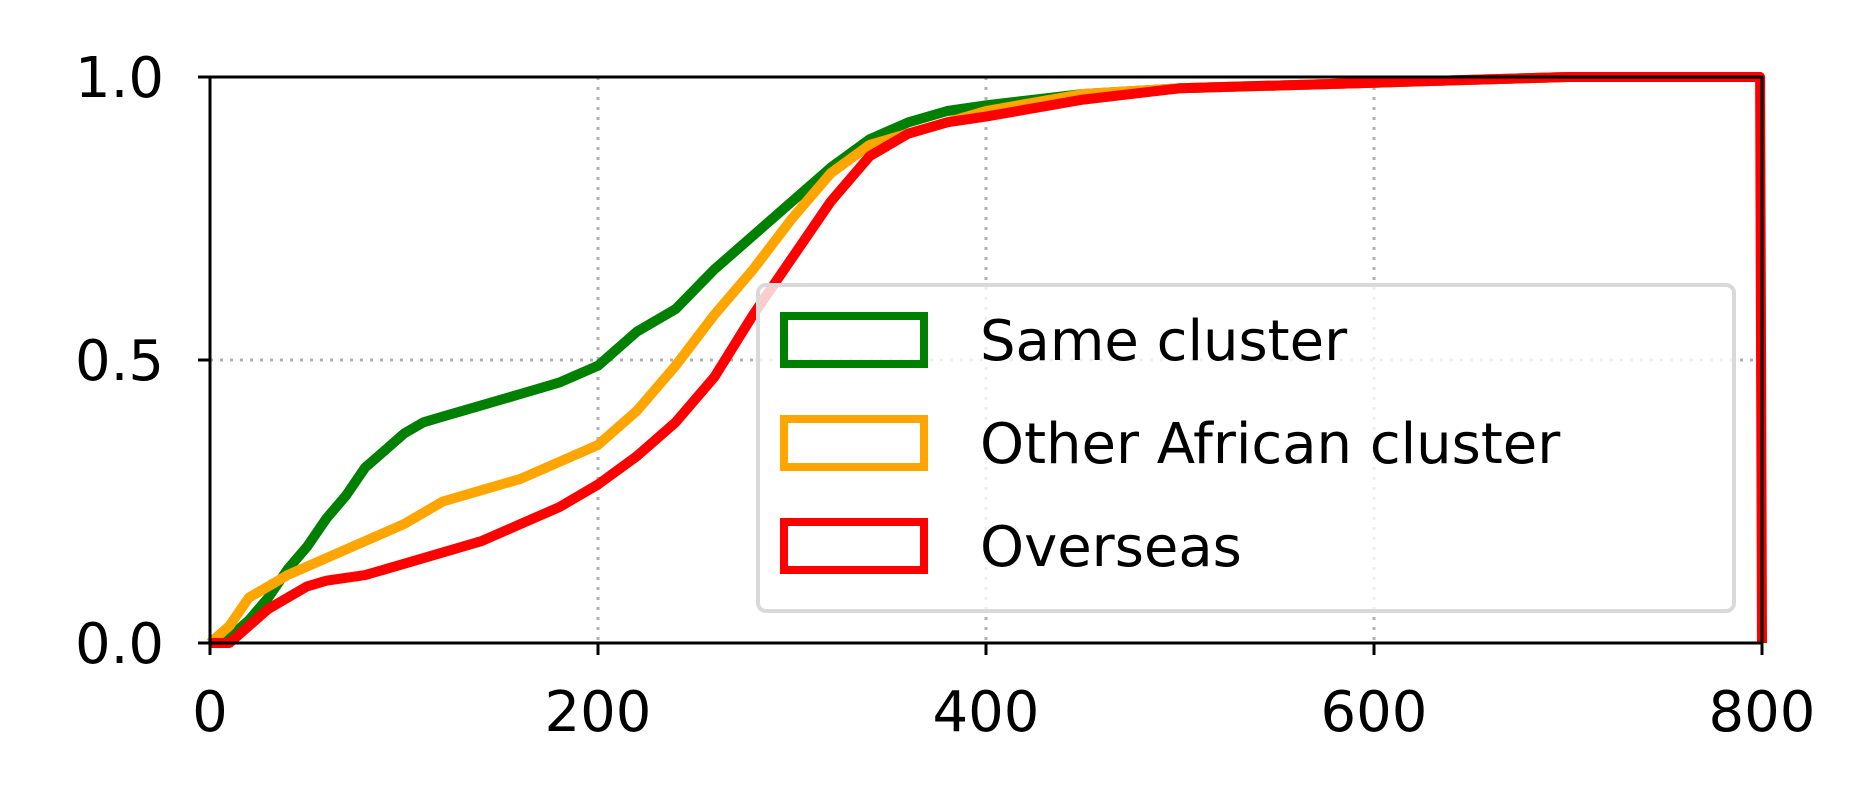 The height and width of the screenshot is (808, 1875). Describe the element at coordinates (210, 712) in the screenshot. I see `x-tick-label: 0` at that location.